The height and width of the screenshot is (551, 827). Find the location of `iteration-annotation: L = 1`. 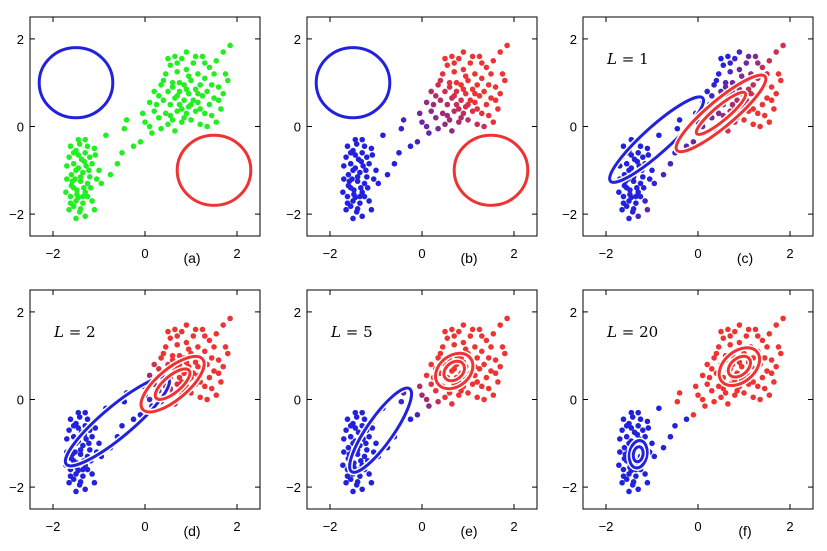

iteration-annotation: L = 1 is located at coordinates (627, 59).